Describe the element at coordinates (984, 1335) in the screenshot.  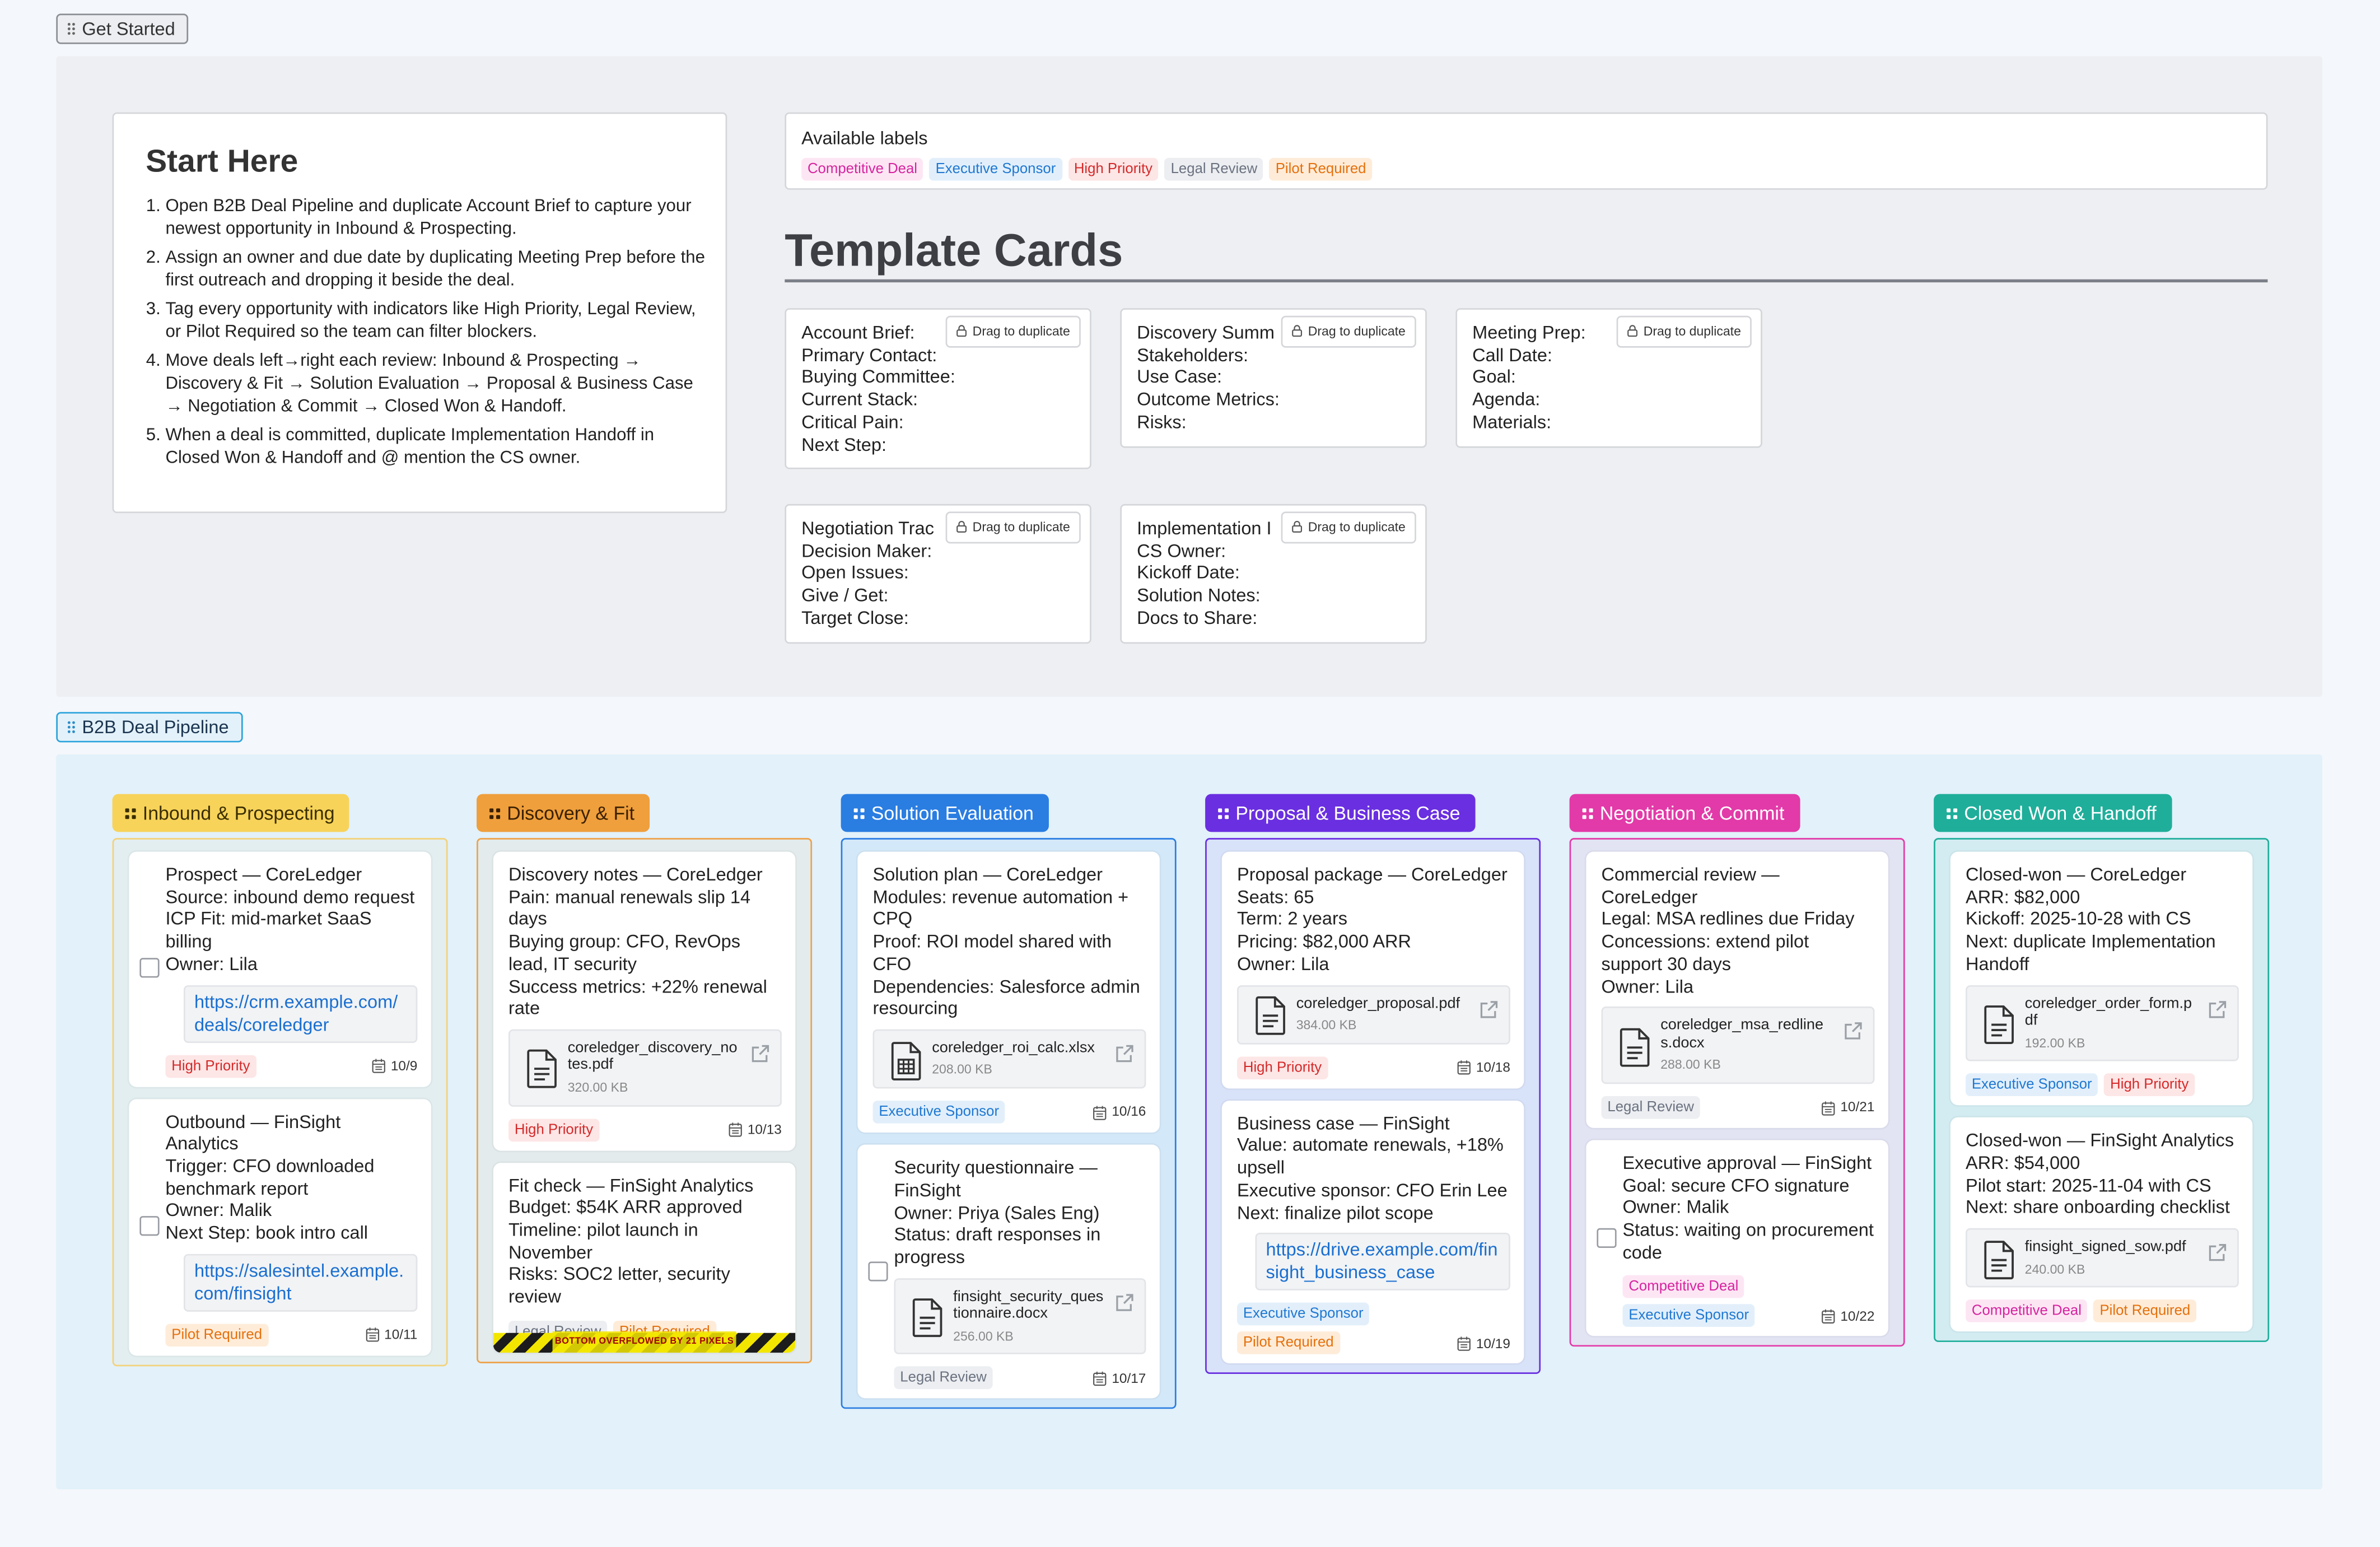
I see `file-size: 256.00 KB` at that location.